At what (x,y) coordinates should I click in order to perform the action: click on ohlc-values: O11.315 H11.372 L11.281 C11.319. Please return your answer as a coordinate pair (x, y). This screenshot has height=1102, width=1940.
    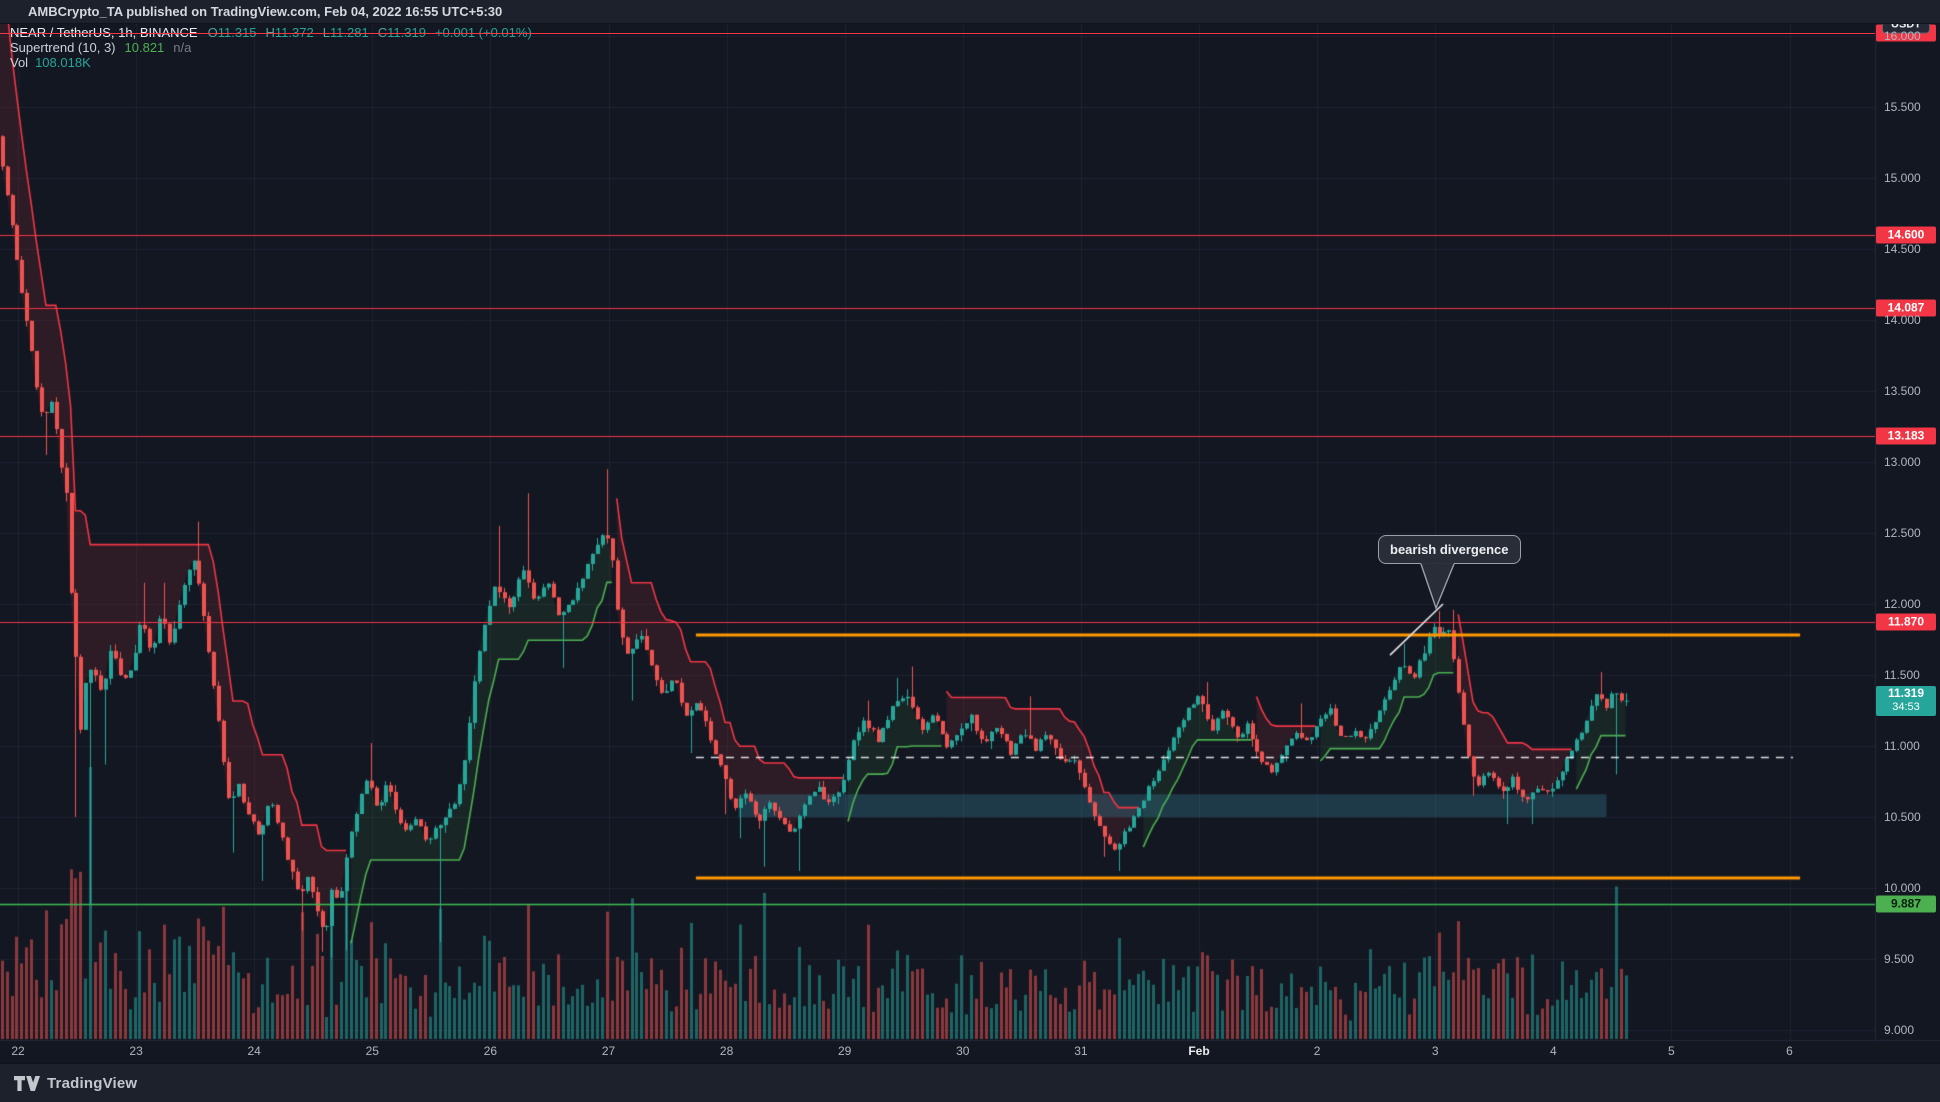
    Looking at the image, I should click on (321, 32).